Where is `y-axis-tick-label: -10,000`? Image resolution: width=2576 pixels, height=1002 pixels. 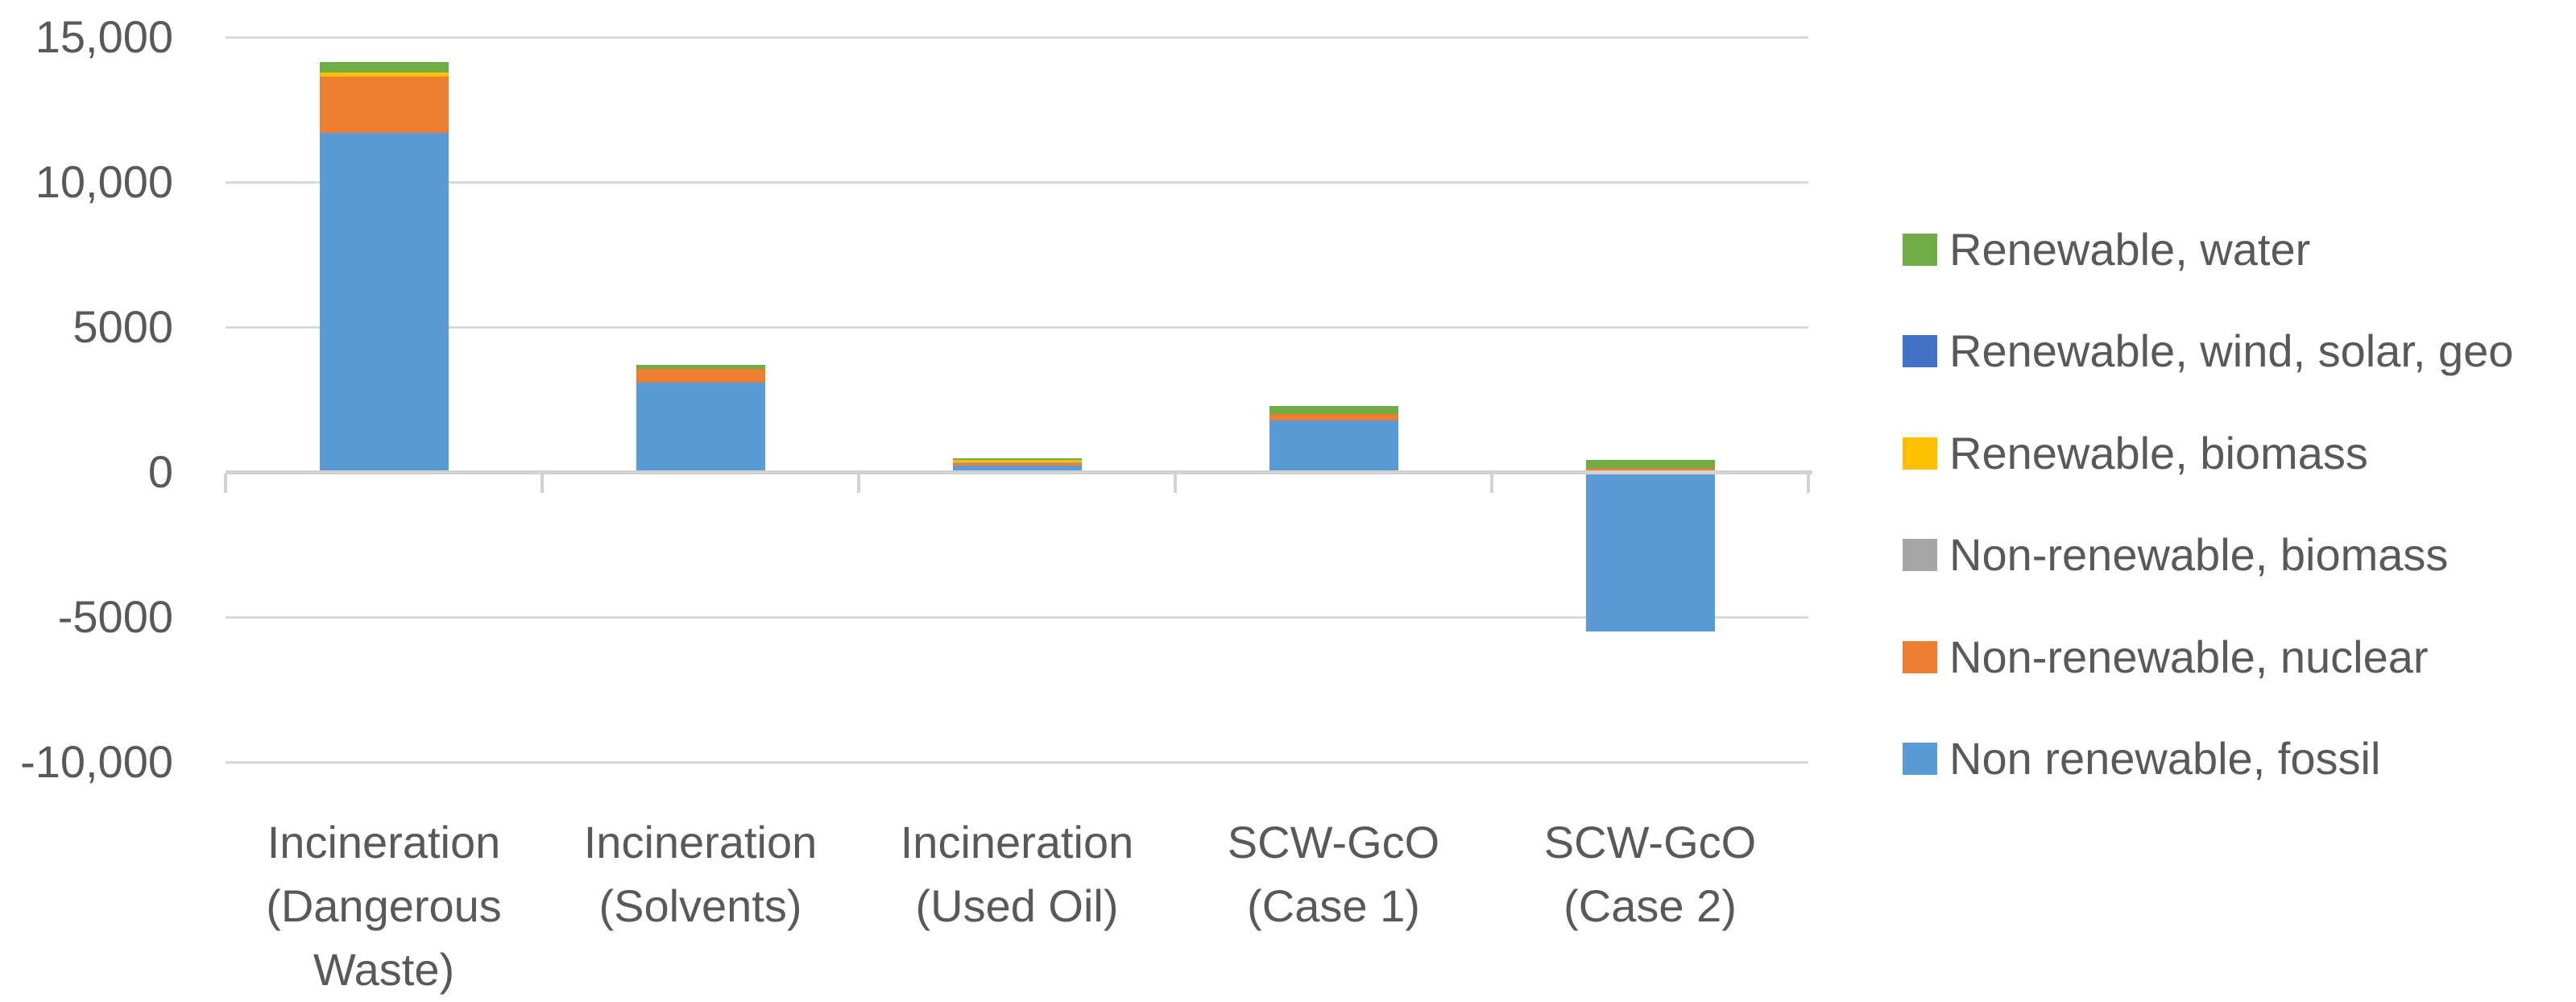 y-axis-tick-label: -10,000 is located at coordinates (96, 761).